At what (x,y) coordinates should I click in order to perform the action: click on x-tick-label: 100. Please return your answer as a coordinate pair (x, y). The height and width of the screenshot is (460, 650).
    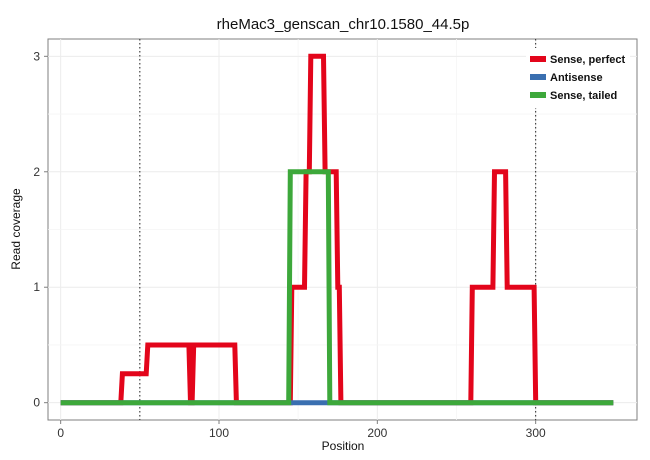
    Looking at the image, I should click on (219, 433).